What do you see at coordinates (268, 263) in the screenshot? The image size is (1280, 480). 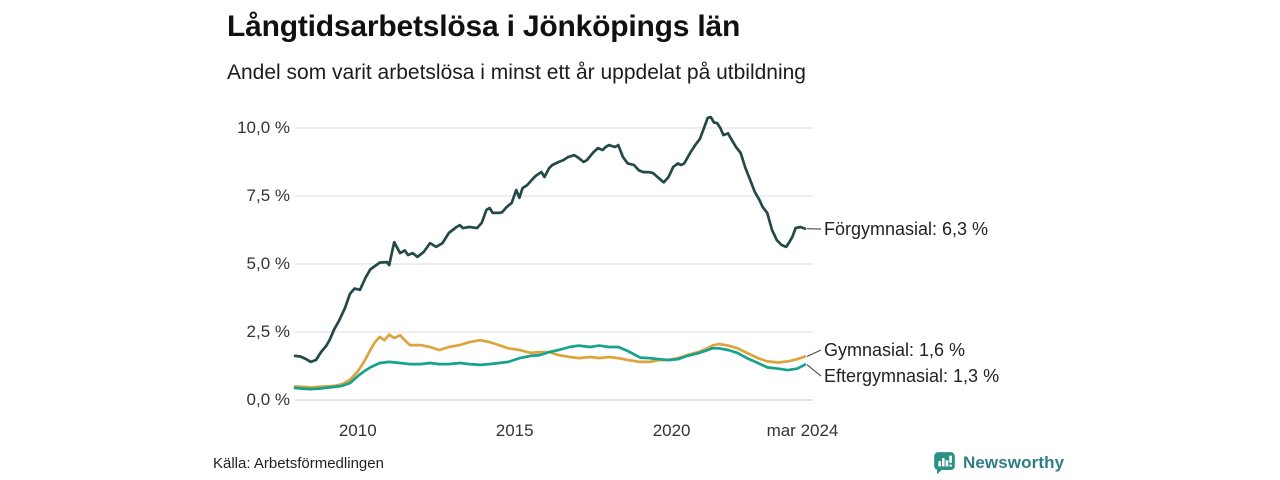 I see `y-tick-label: 5,0 %` at bounding box center [268, 263].